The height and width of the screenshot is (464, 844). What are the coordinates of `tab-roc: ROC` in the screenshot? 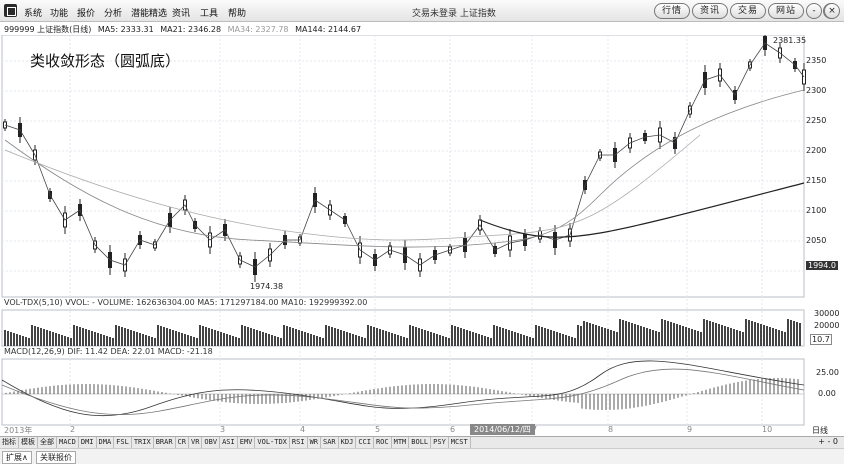 It's located at (383, 442).